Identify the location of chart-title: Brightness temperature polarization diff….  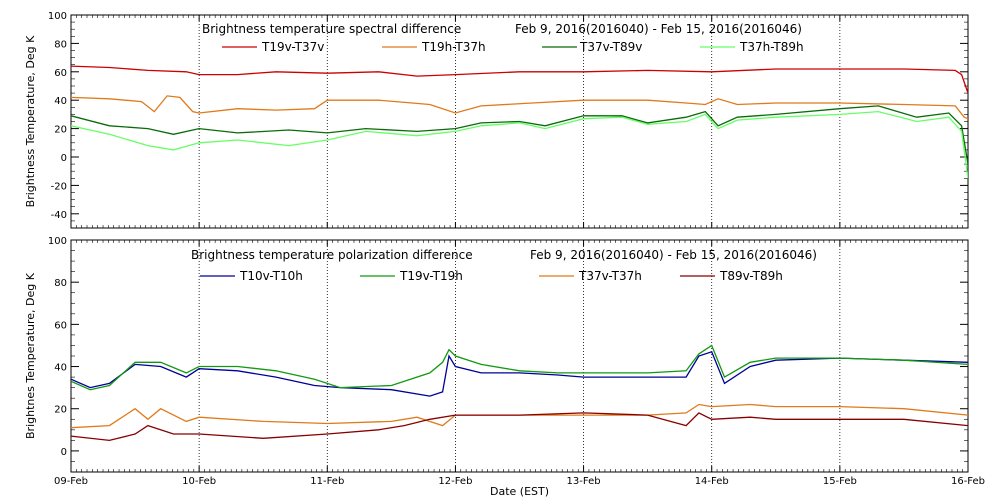
(332, 255).